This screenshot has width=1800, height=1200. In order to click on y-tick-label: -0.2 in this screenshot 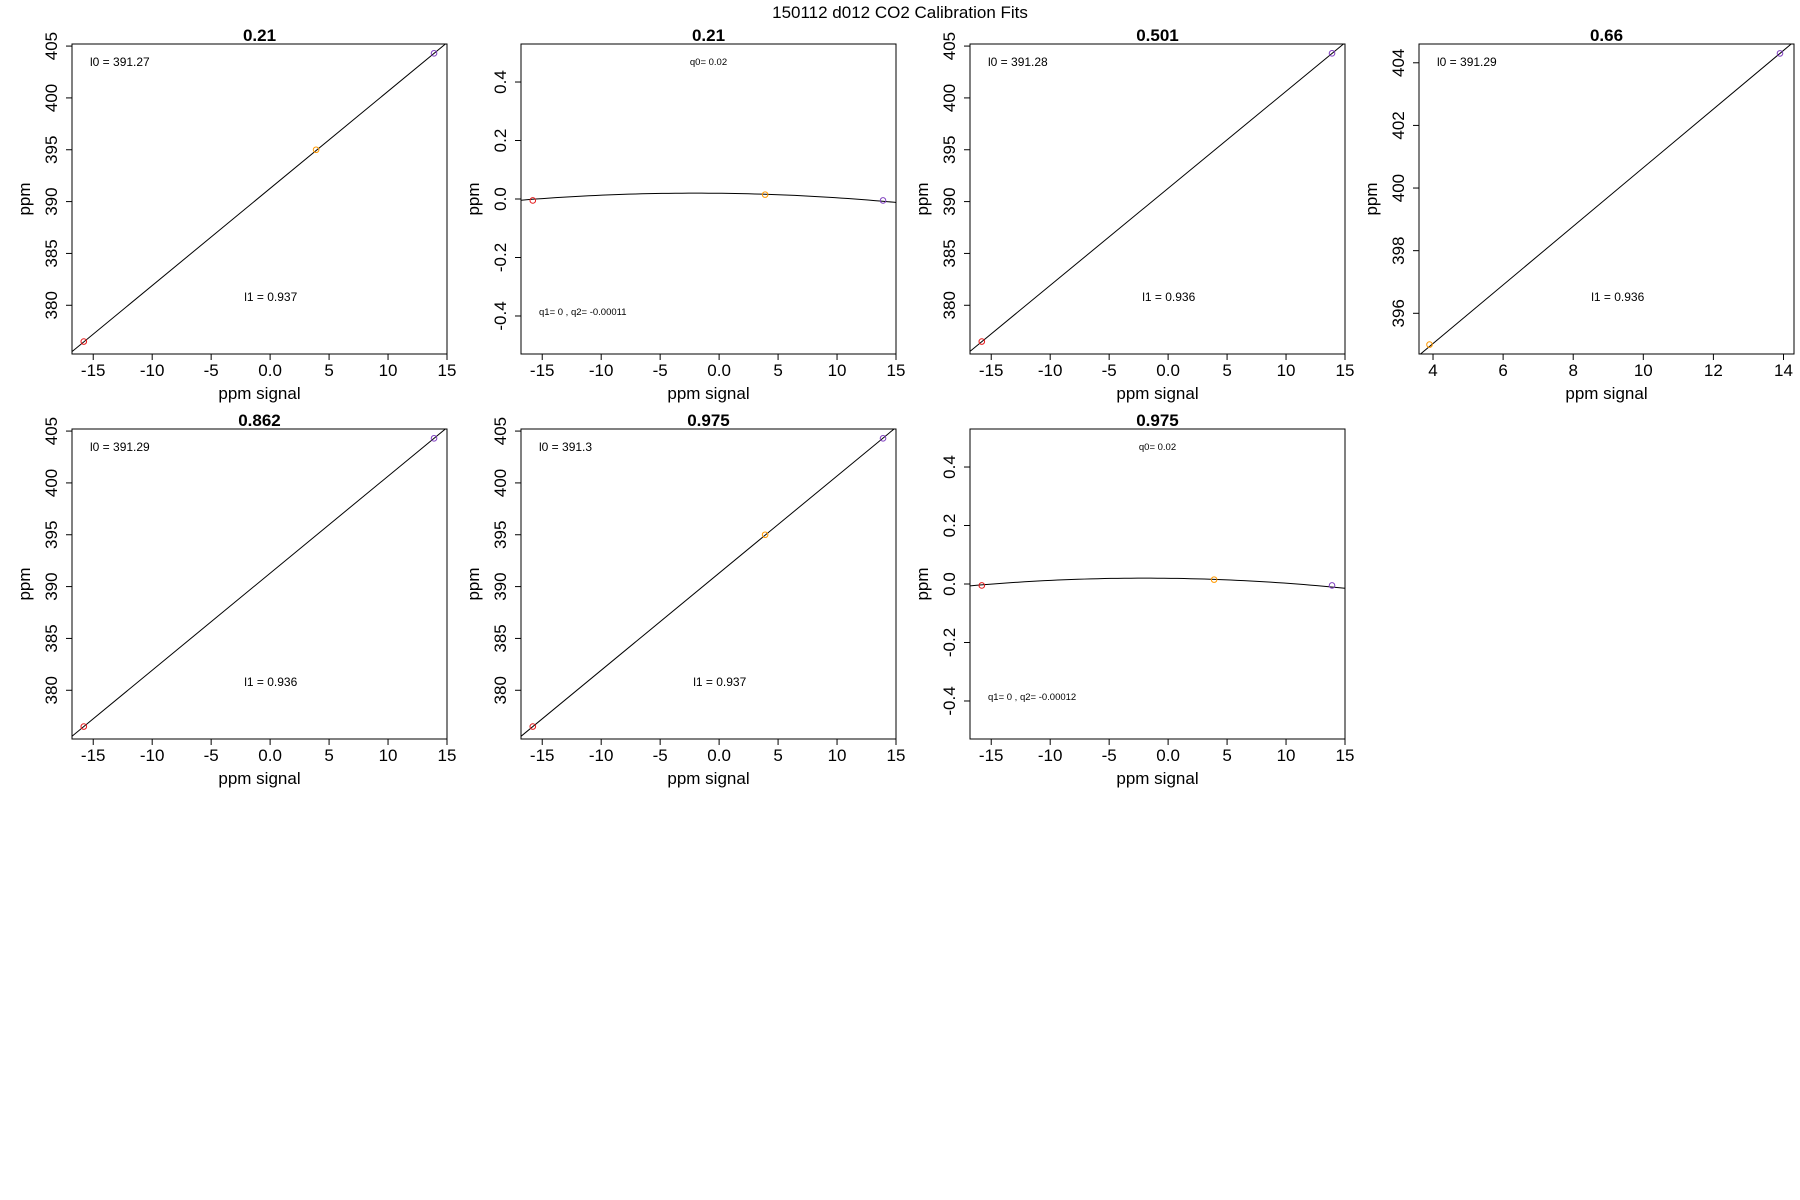, I will do `click(949, 642)`.